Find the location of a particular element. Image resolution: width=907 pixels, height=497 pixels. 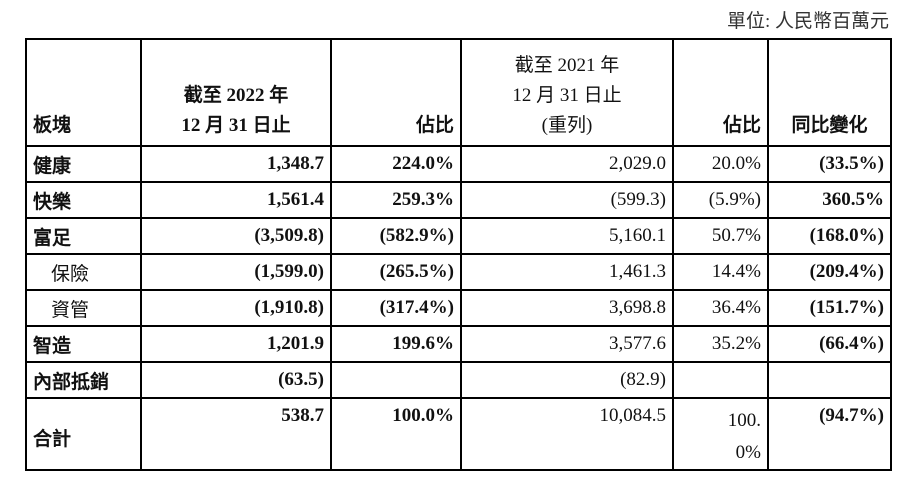

cell: 14.4% is located at coordinates (720, 272).